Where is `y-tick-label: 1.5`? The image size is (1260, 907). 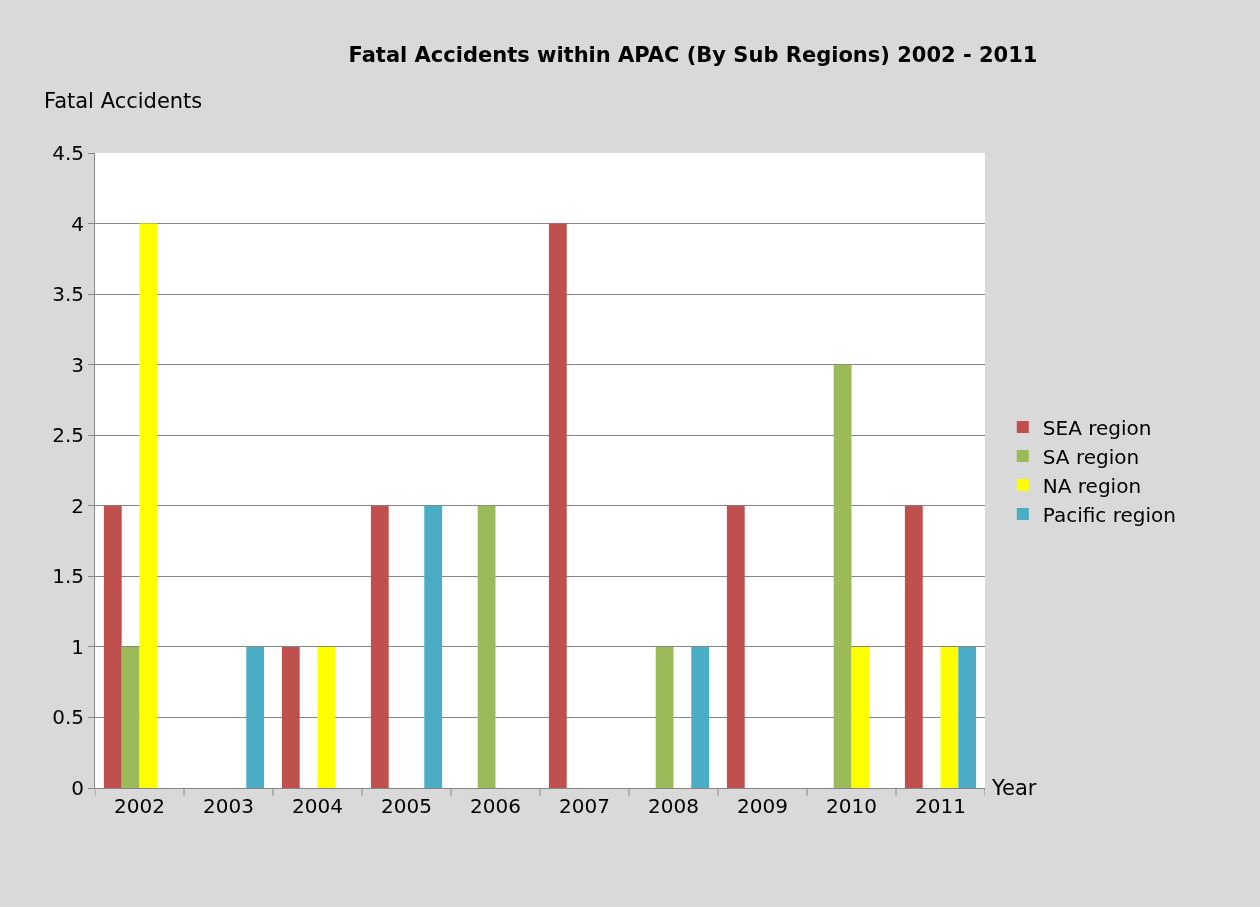
y-tick-label: 1.5 is located at coordinates (68, 576).